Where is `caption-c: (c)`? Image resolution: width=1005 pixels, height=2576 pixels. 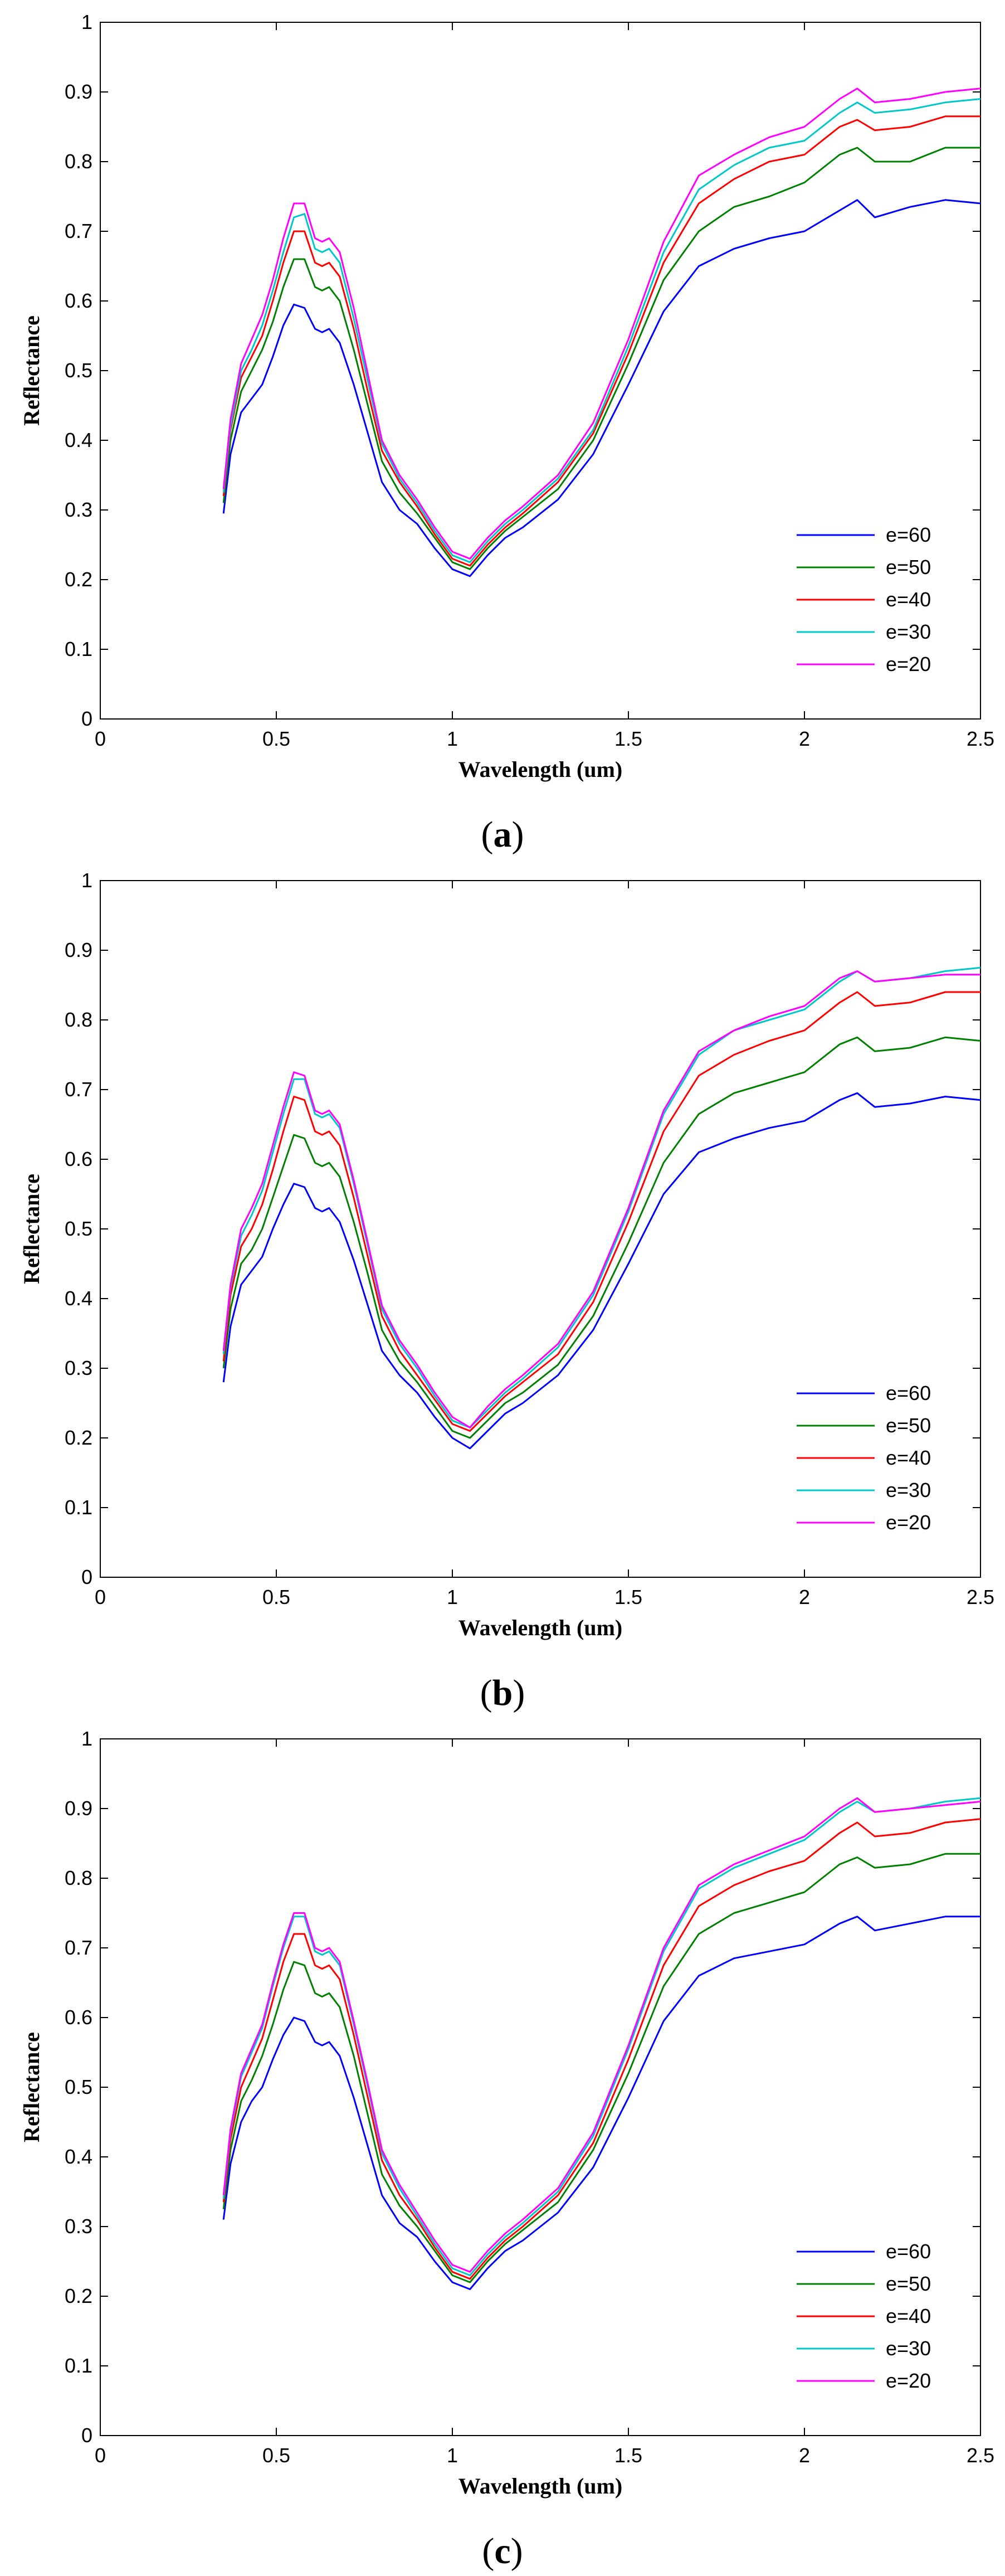
caption-c: (c) is located at coordinates (502, 2551).